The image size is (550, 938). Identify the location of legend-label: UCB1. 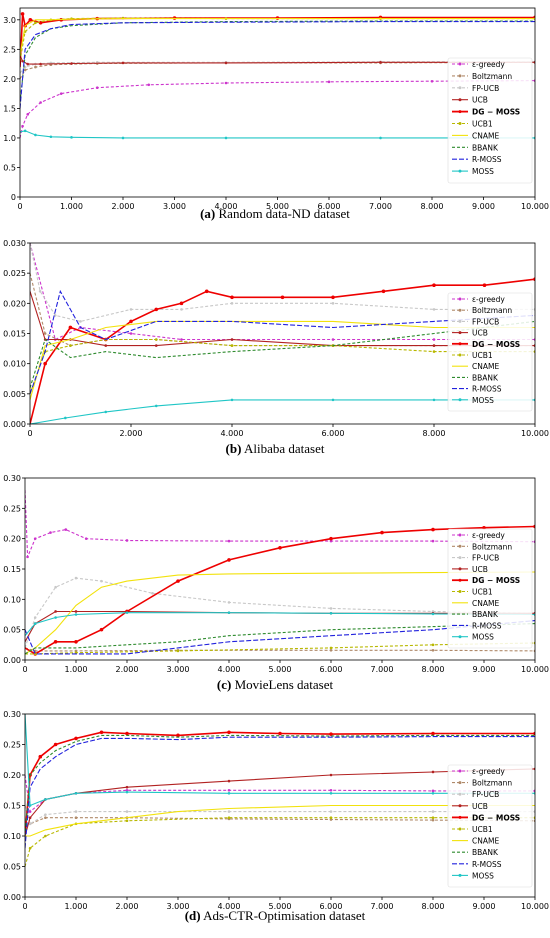
(482, 355).